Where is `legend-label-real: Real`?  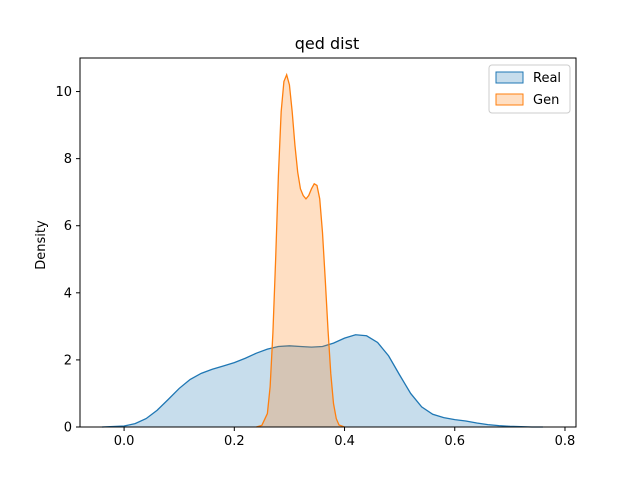
legend-label-real: Real is located at coordinates (547, 78).